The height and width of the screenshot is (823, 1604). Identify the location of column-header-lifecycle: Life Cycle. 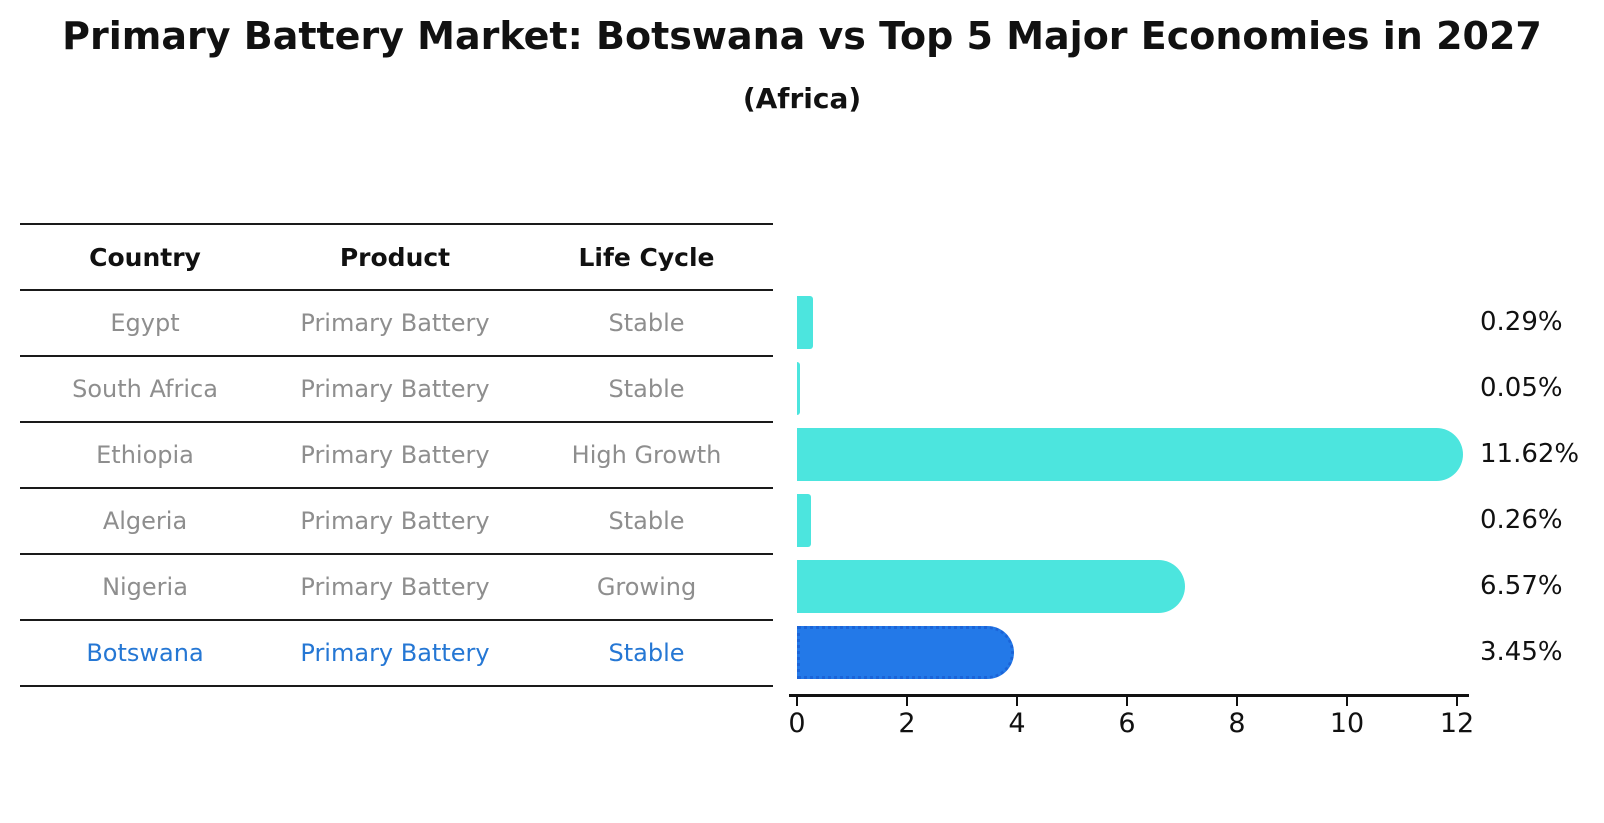
(646, 257).